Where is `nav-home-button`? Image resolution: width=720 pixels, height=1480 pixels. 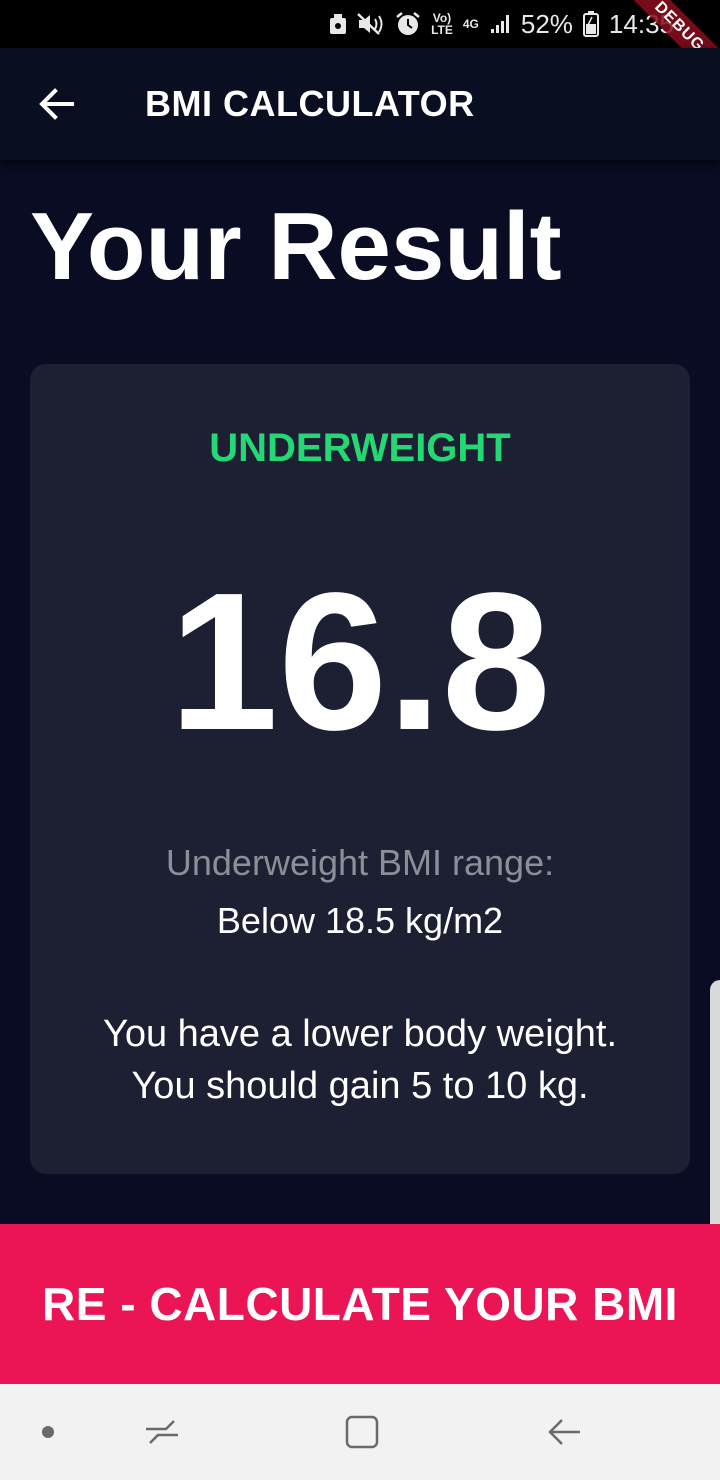 nav-home-button is located at coordinates (362, 1432).